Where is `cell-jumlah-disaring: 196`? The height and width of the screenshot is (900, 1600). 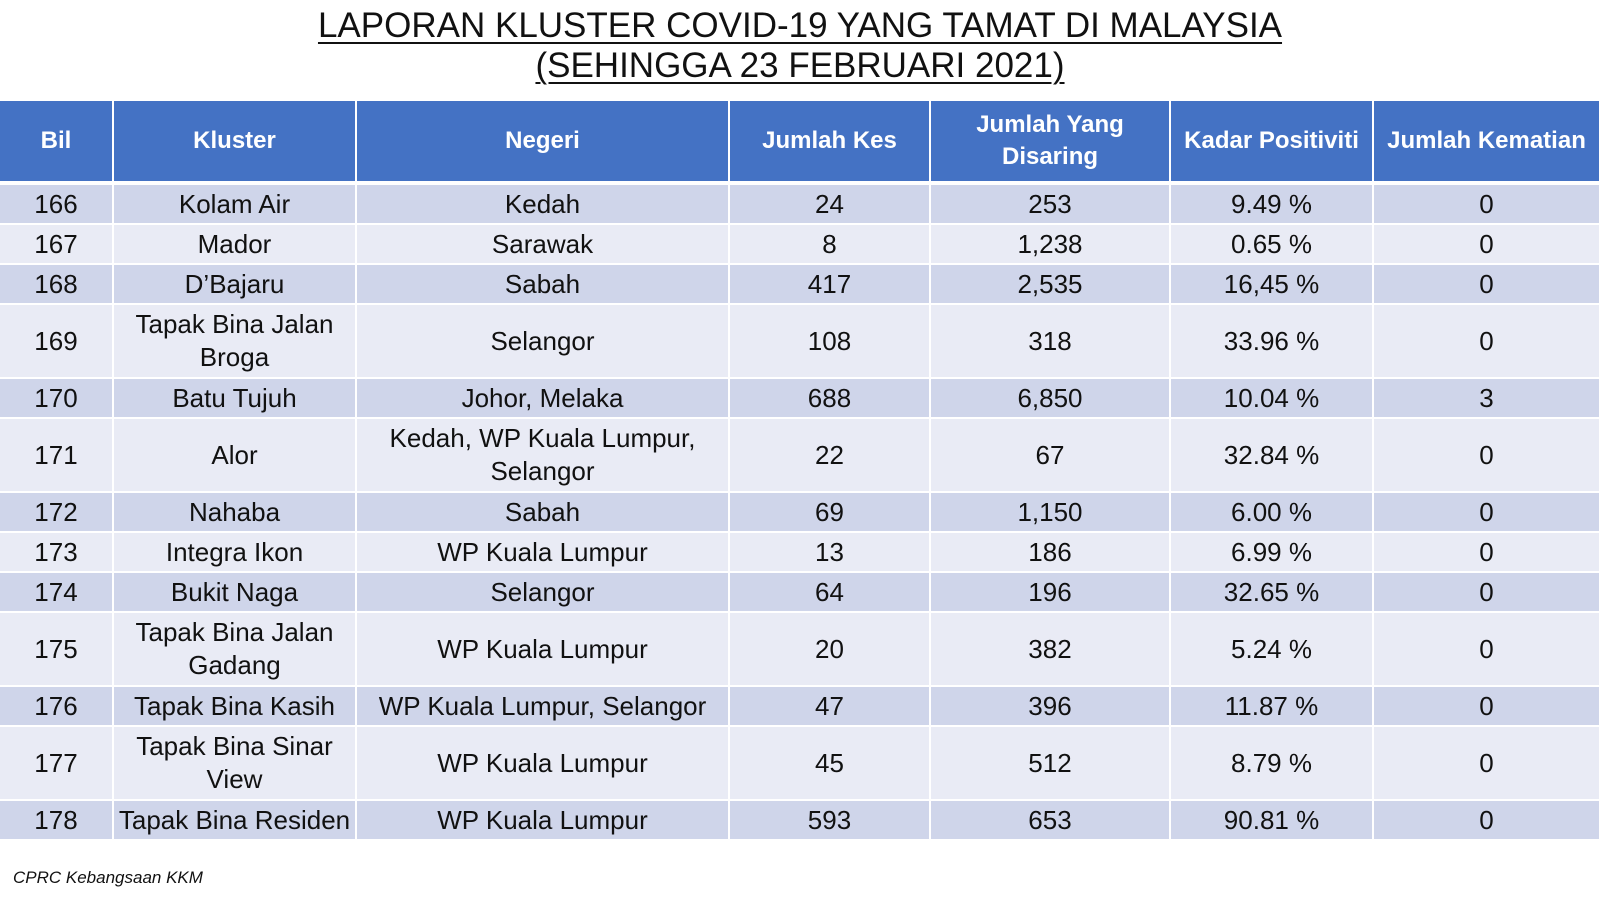
cell-jumlah-disaring: 196 is located at coordinates (1050, 592).